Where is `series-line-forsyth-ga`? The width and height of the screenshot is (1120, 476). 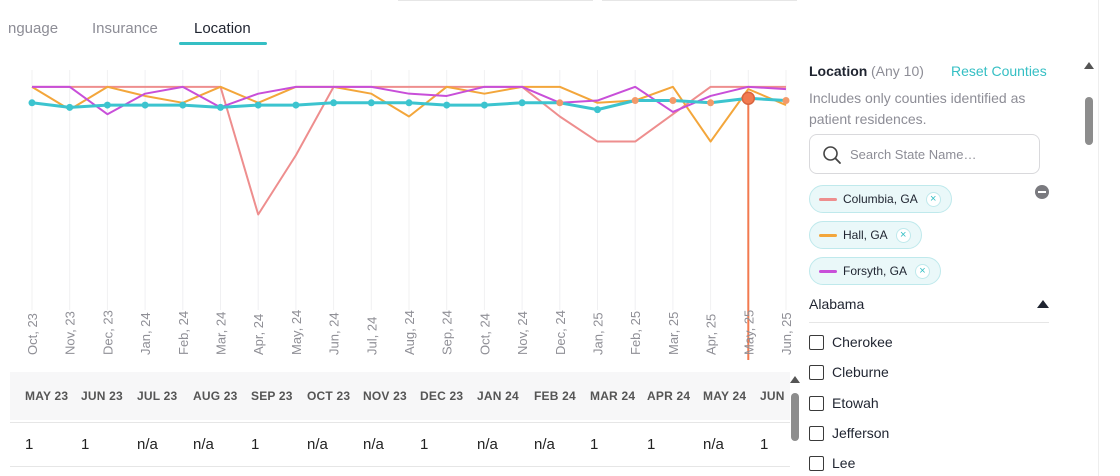
series-line-forsyth-ga is located at coordinates (409, 100).